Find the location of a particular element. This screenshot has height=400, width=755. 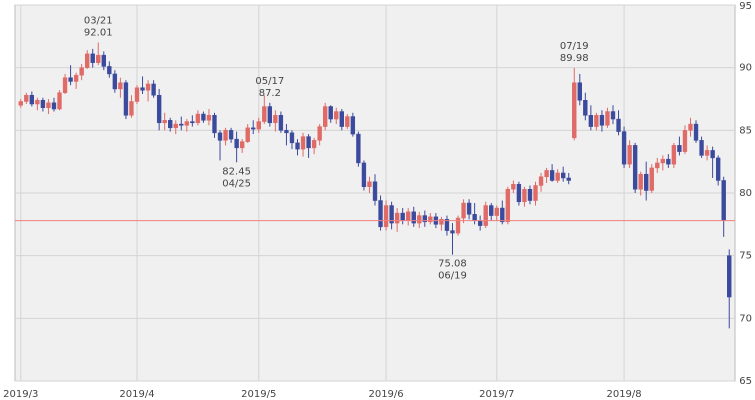

annotation-date: 05/17 is located at coordinates (269, 81).